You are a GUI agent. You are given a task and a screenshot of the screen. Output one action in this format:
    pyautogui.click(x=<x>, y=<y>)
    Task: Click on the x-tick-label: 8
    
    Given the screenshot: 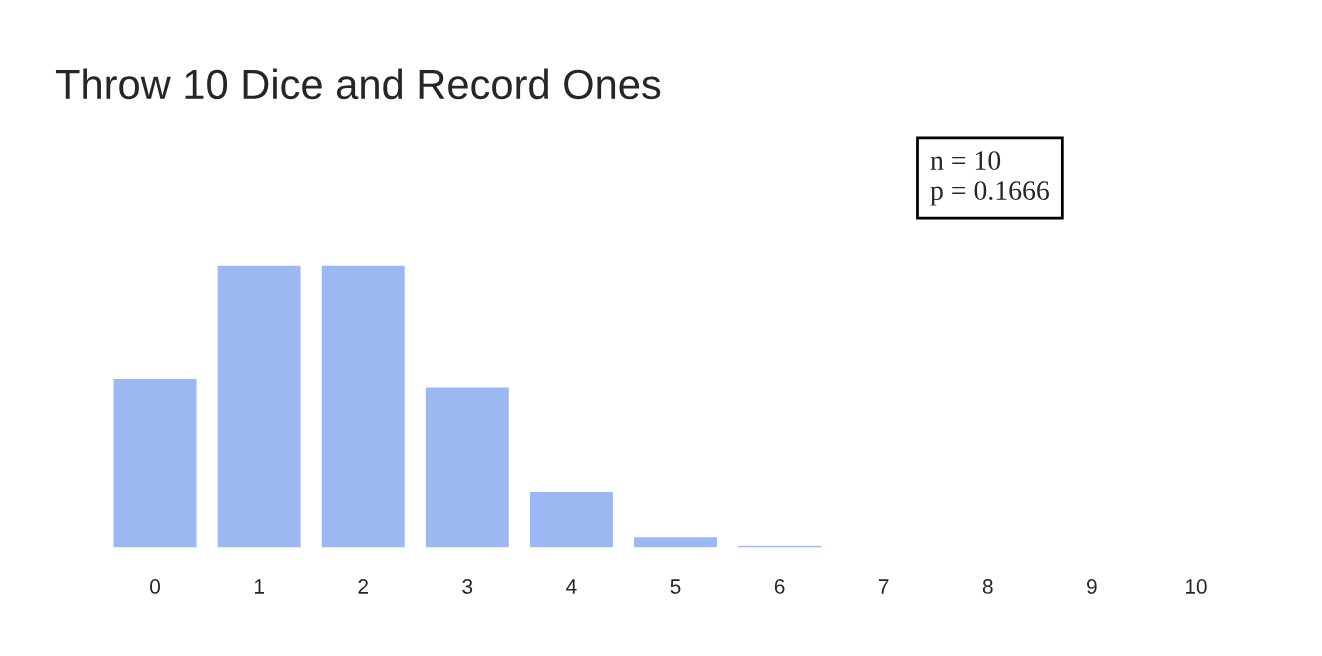 What is the action you would take?
    pyautogui.click(x=987, y=586)
    